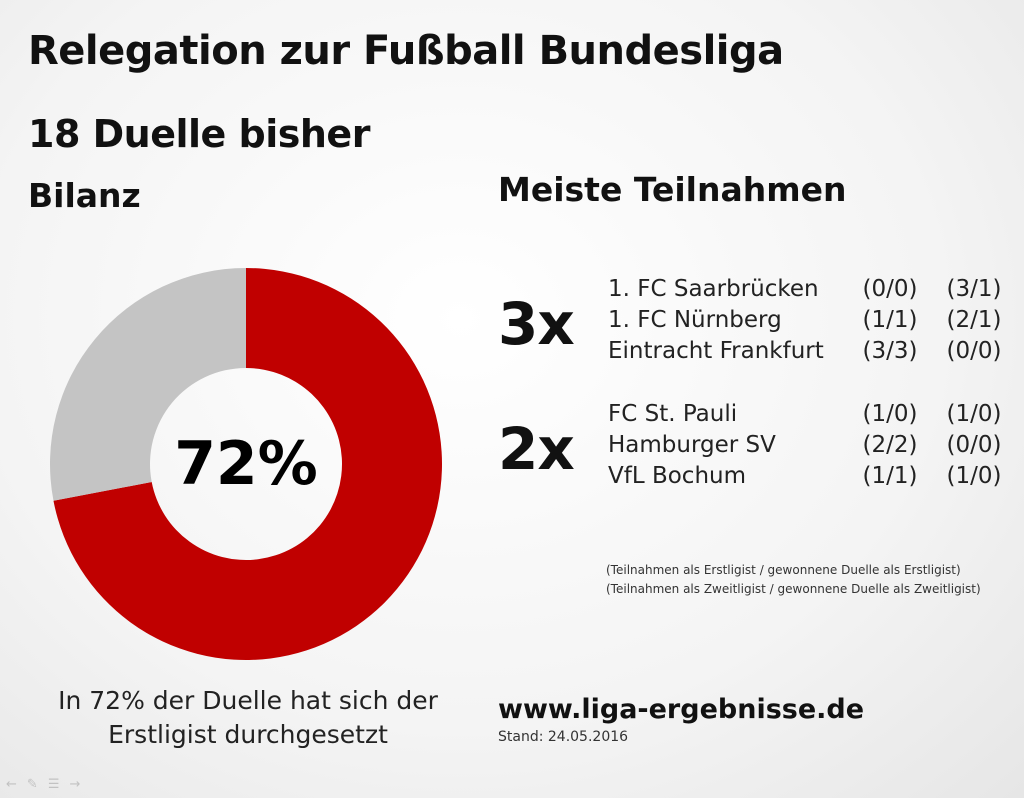  I want to click on team-name: VfL Bochum, so click(677, 476).